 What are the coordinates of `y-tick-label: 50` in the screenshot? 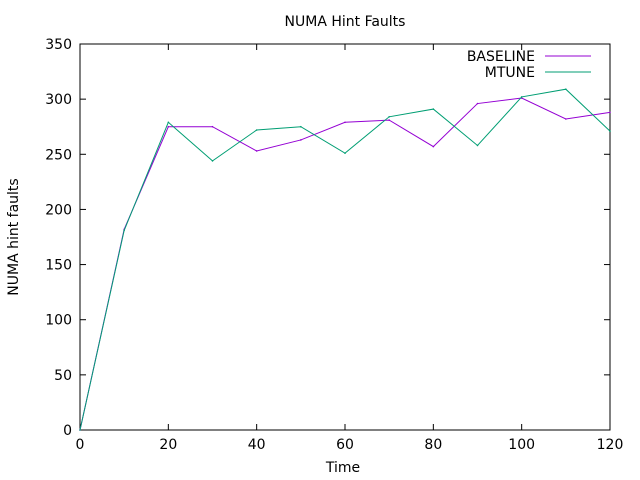 It's located at (63, 376).